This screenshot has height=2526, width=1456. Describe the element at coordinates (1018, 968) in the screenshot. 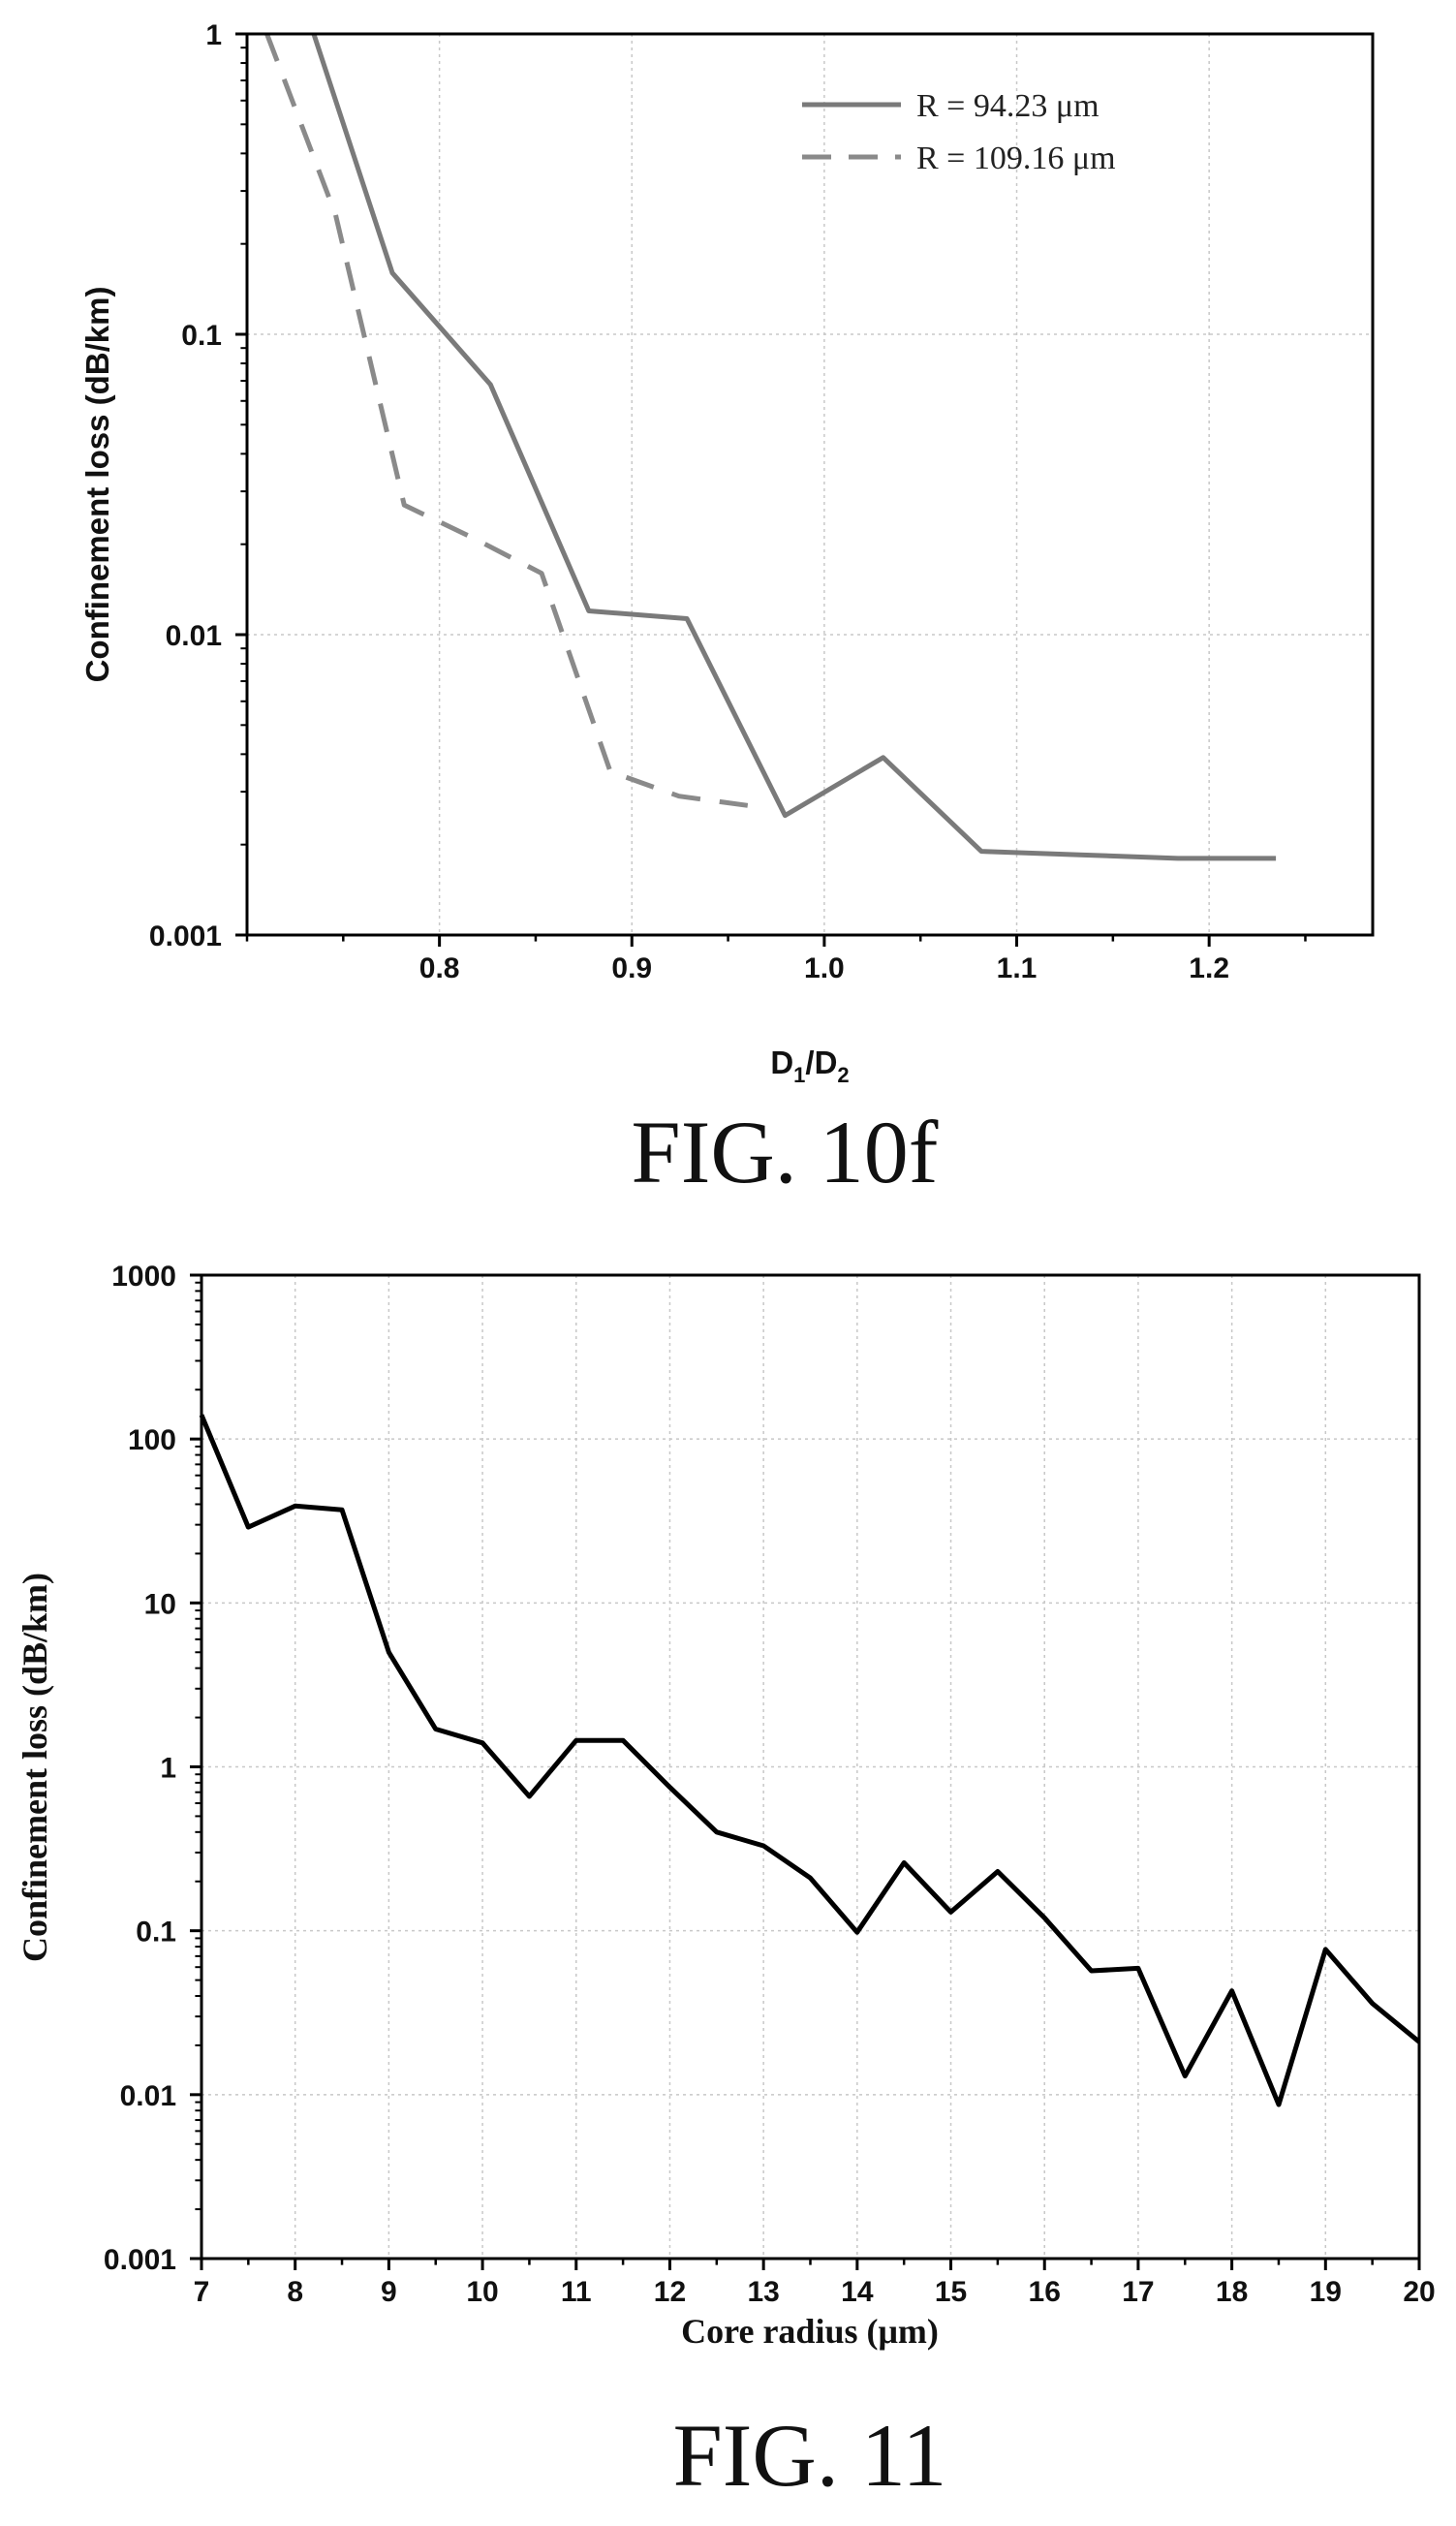

I see `x-tick-label: 1.1` at that location.